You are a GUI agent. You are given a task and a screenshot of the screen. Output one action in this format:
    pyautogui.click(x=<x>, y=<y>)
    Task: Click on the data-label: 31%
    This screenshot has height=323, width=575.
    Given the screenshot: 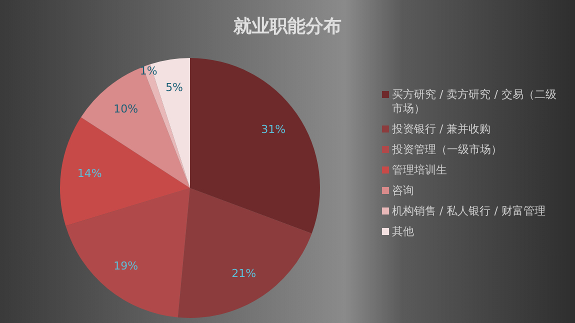 What is the action you would take?
    pyautogui.click(x=273, y=129)
    